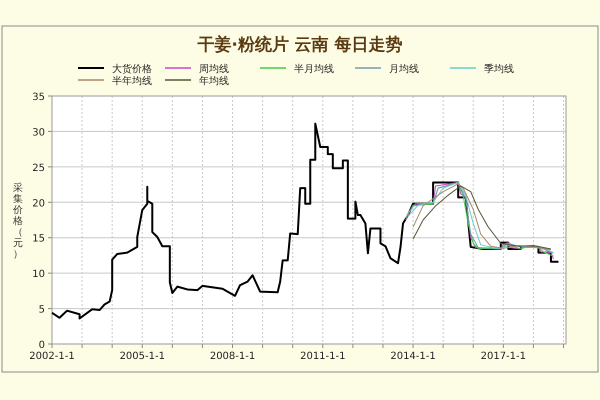 The width and height of the screenshot is (600, 400). Describe the element at coordinates (38, 132) in the screenshot. I see `y-tick-label: 30` at that location.